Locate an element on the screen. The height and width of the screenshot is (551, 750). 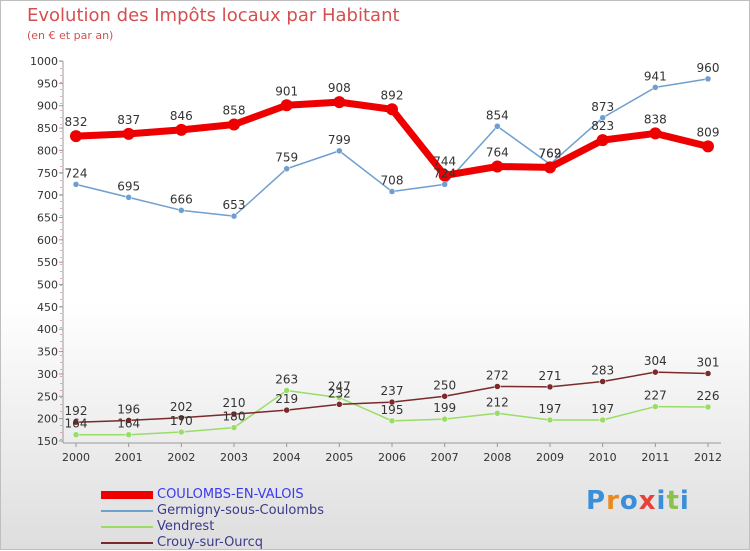
data-label: 212 is located at coordinates (497, 402).